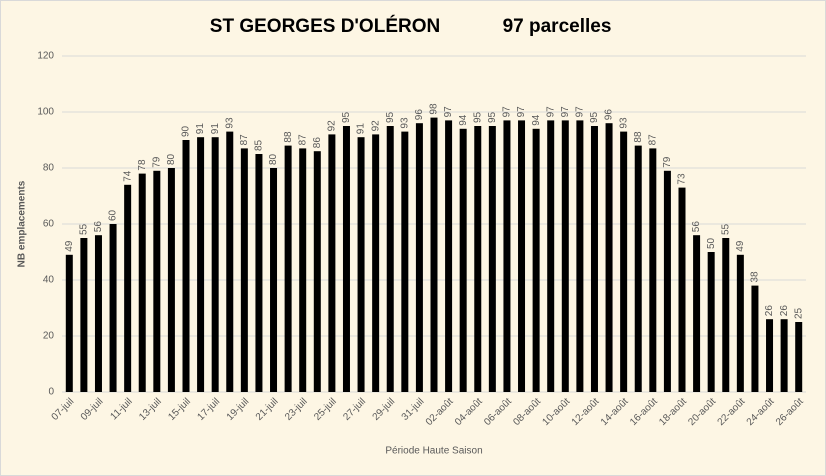  Describe the element at coordinates (725, 229) in the screenshot. I see `data-label: 55` at that location.